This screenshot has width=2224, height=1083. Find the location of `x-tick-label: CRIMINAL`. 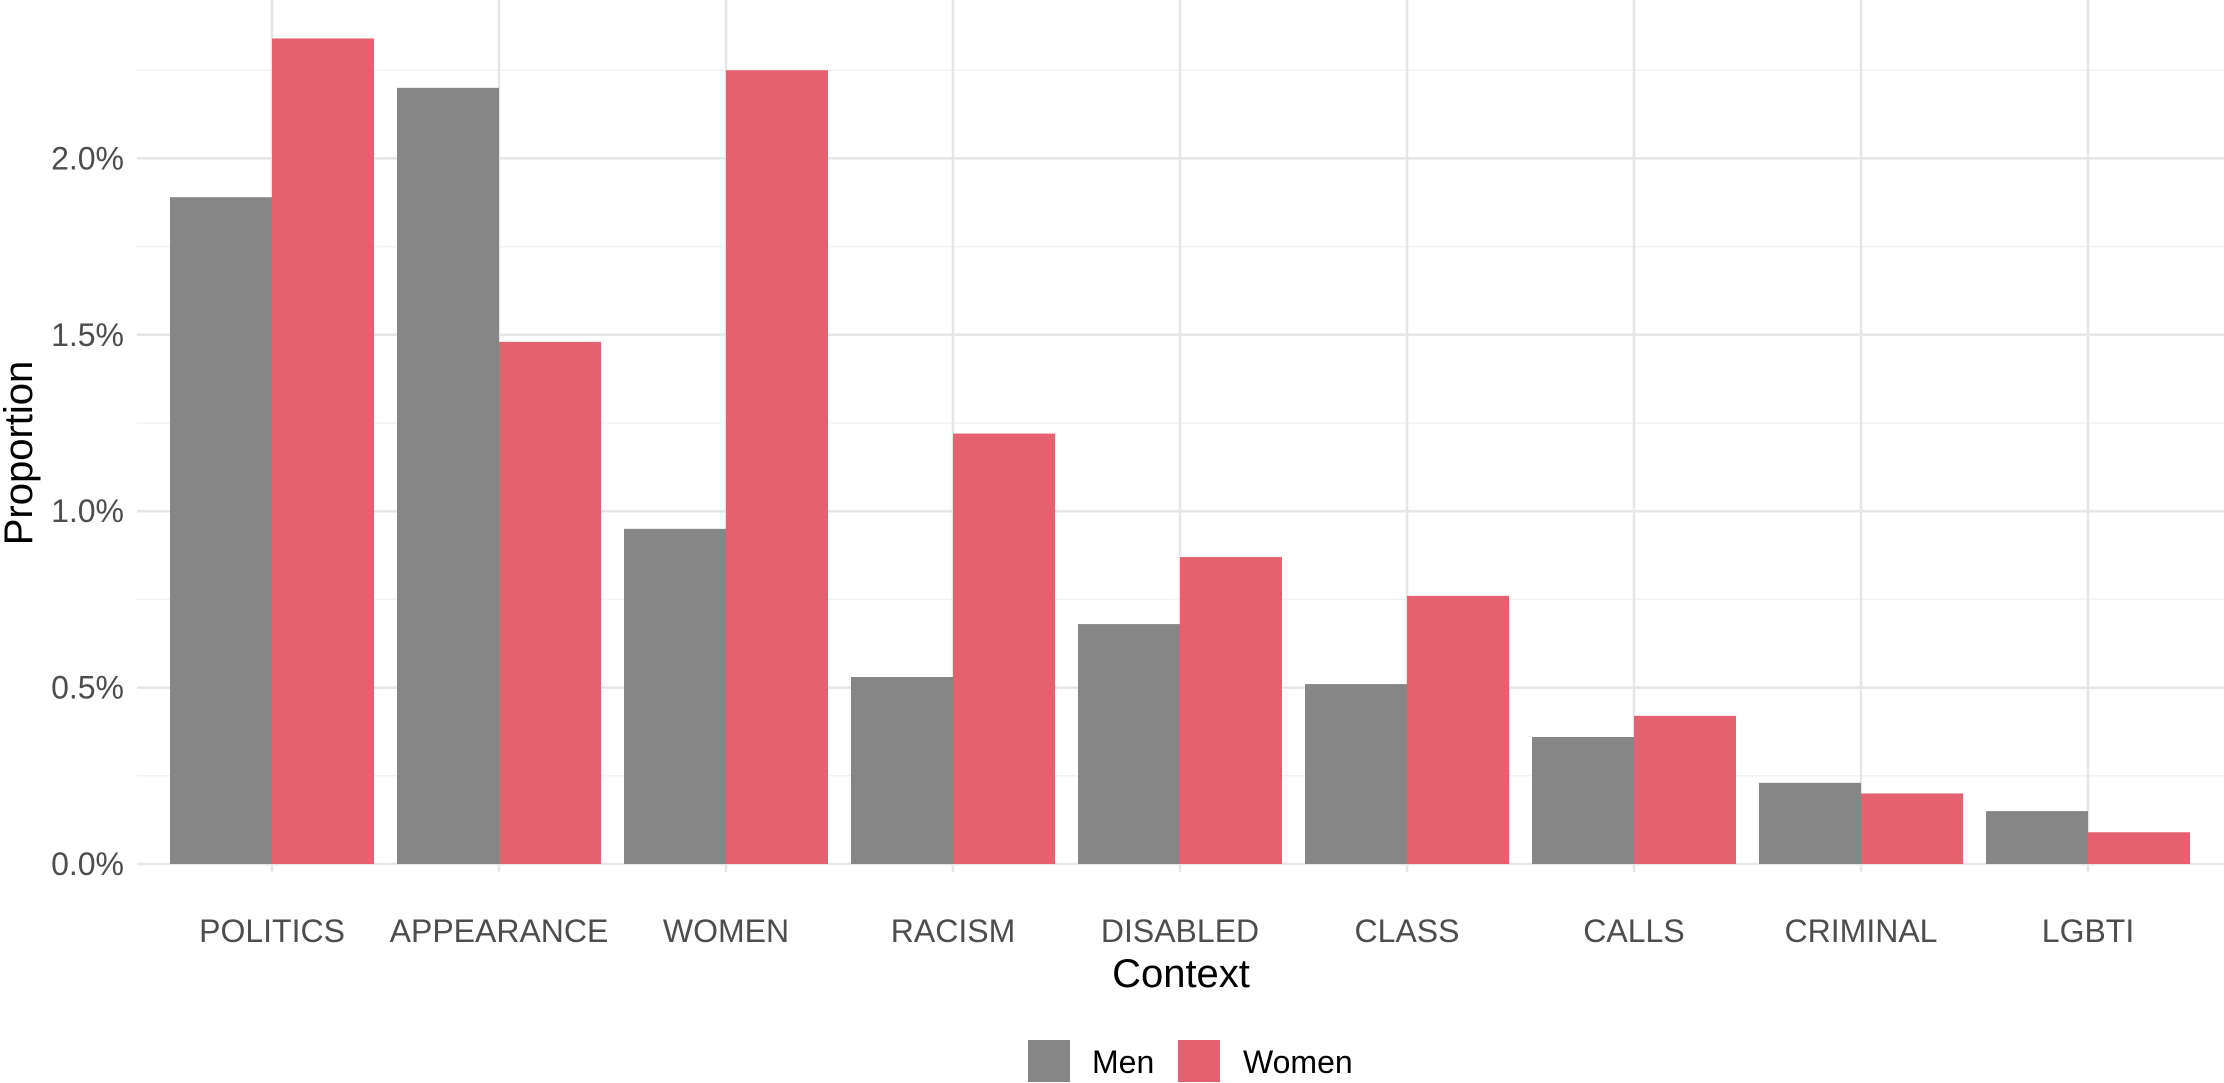

x-tick-label: CRIMINAL is located at coordinates (1861, 931).